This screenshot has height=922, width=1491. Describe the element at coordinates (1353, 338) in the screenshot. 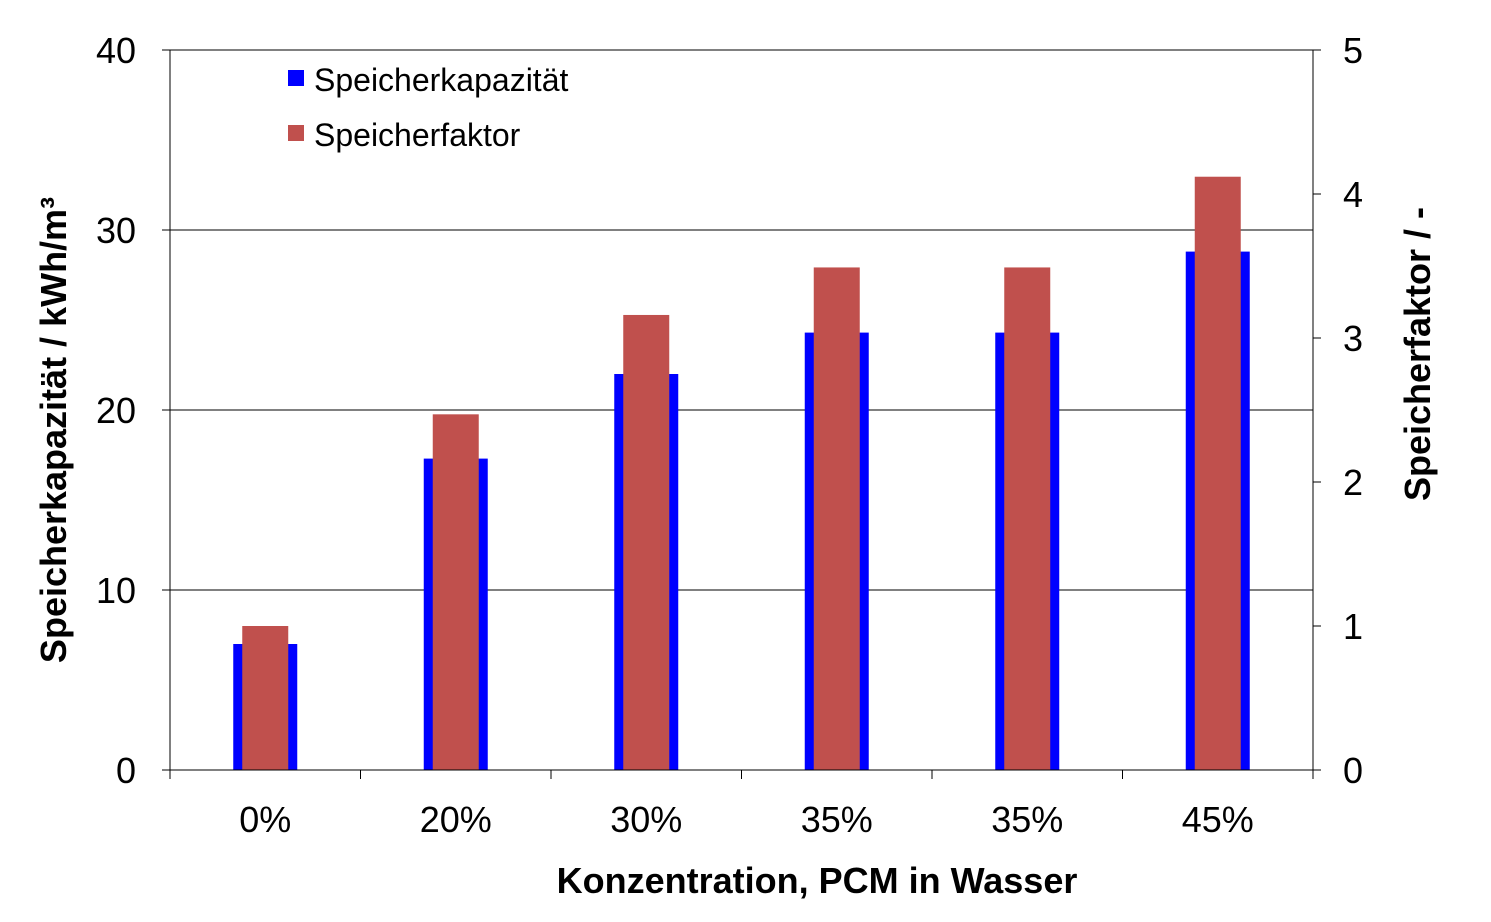

I see `y2-tick-label: 3` at that location.